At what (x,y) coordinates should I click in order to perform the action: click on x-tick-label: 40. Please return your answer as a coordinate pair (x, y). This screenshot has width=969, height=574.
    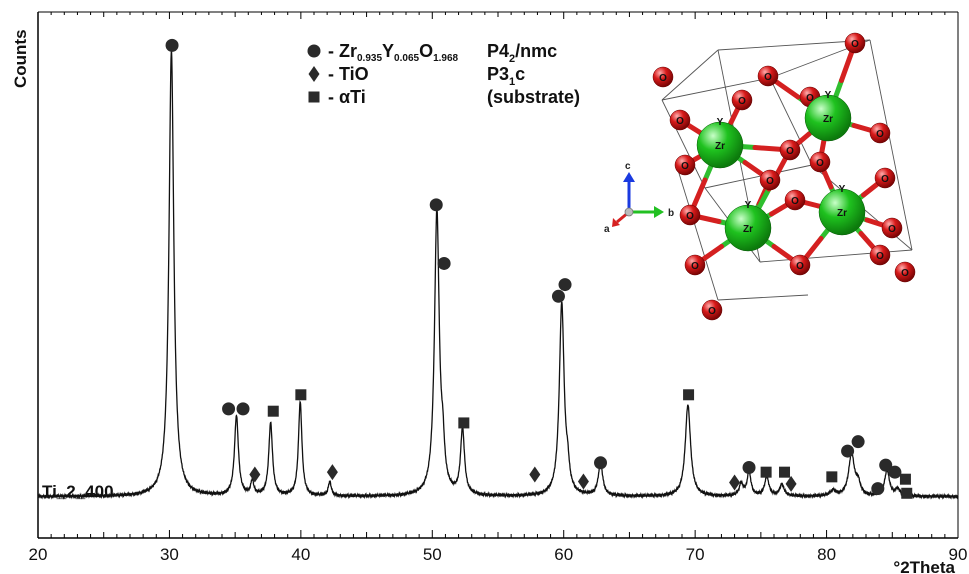
    Looking at the image, I should click on (300, 554).